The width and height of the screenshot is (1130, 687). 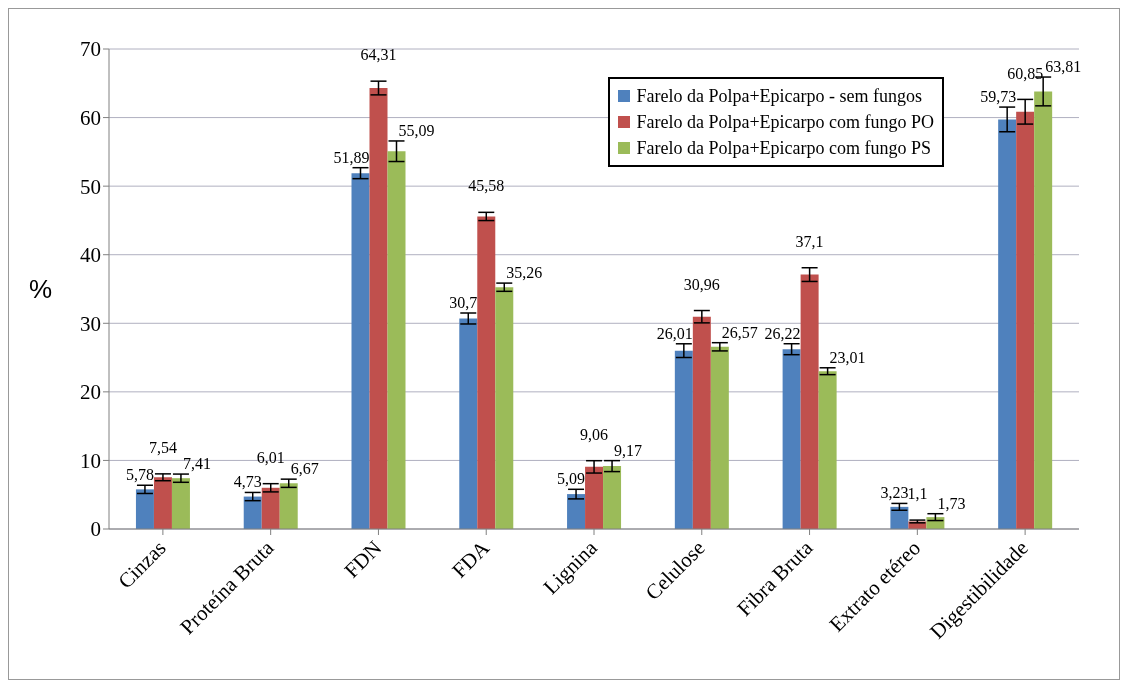 What do you see at coordinates (785, 122) in the screenshot?
I see `legend-label: Farelo da Polpa+Epicarpo com fungo PO` at bounding box center [785, 122].